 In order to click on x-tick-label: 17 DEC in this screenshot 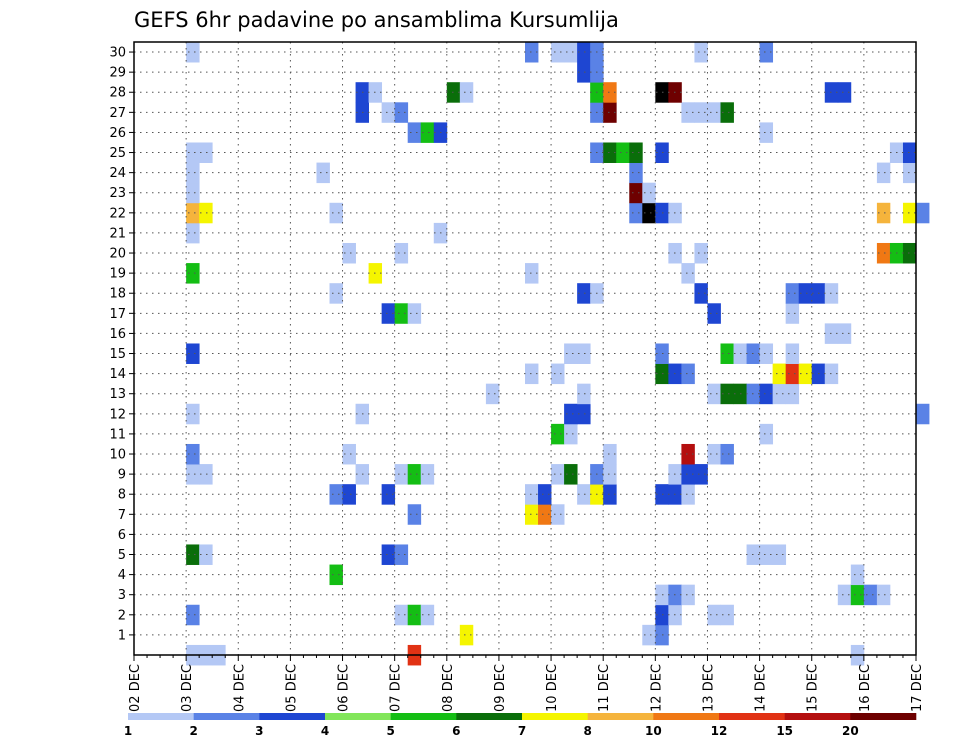, I will do `click(917, 688)`.